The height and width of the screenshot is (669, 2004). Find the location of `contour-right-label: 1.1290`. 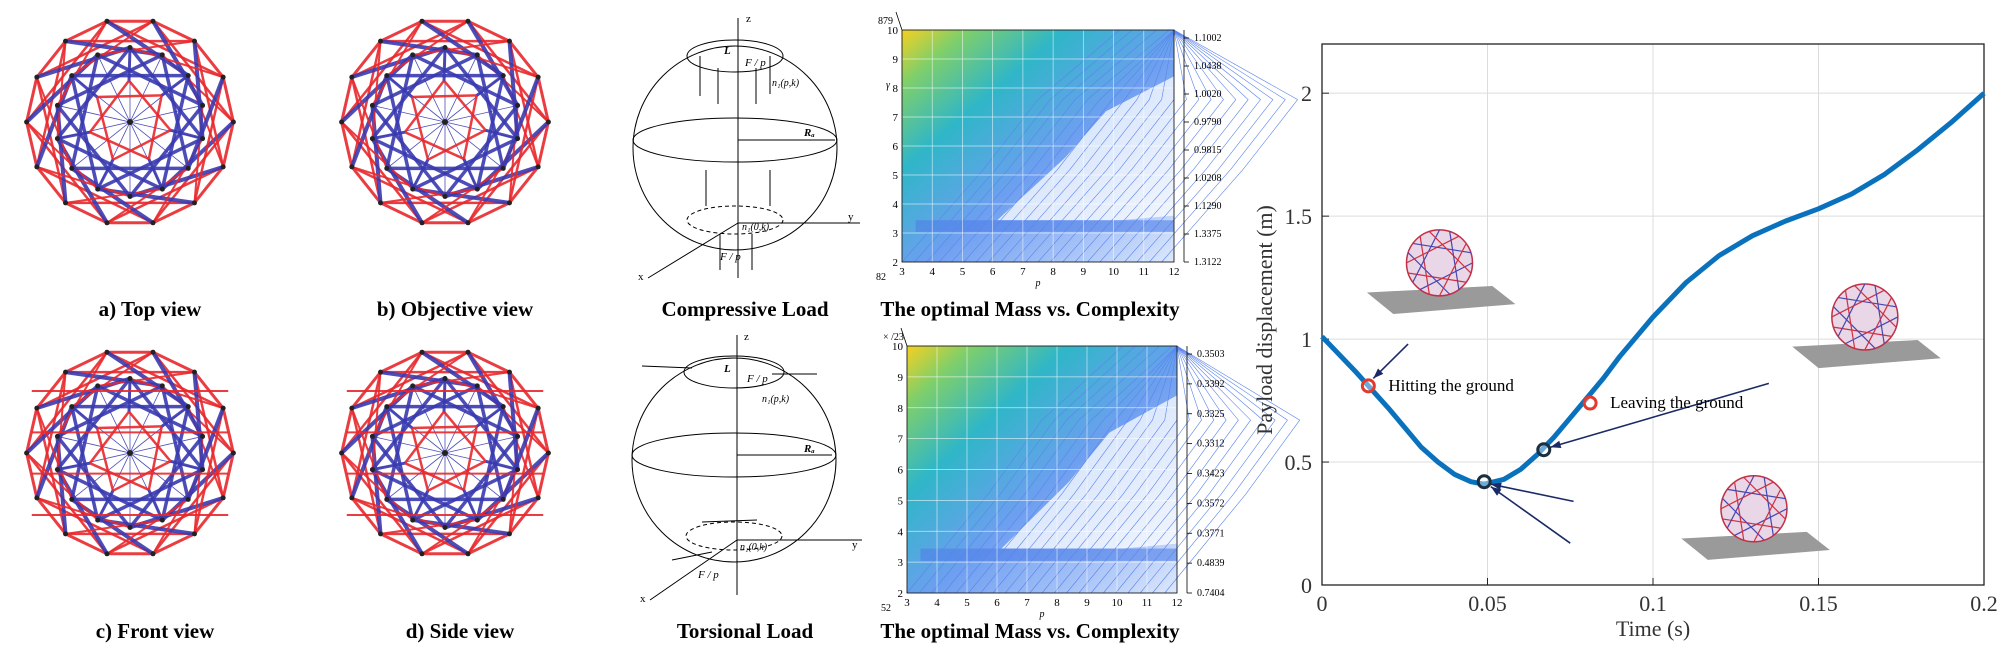

contour-right-label: 1.1290 is located at coordinates (1208, 206).